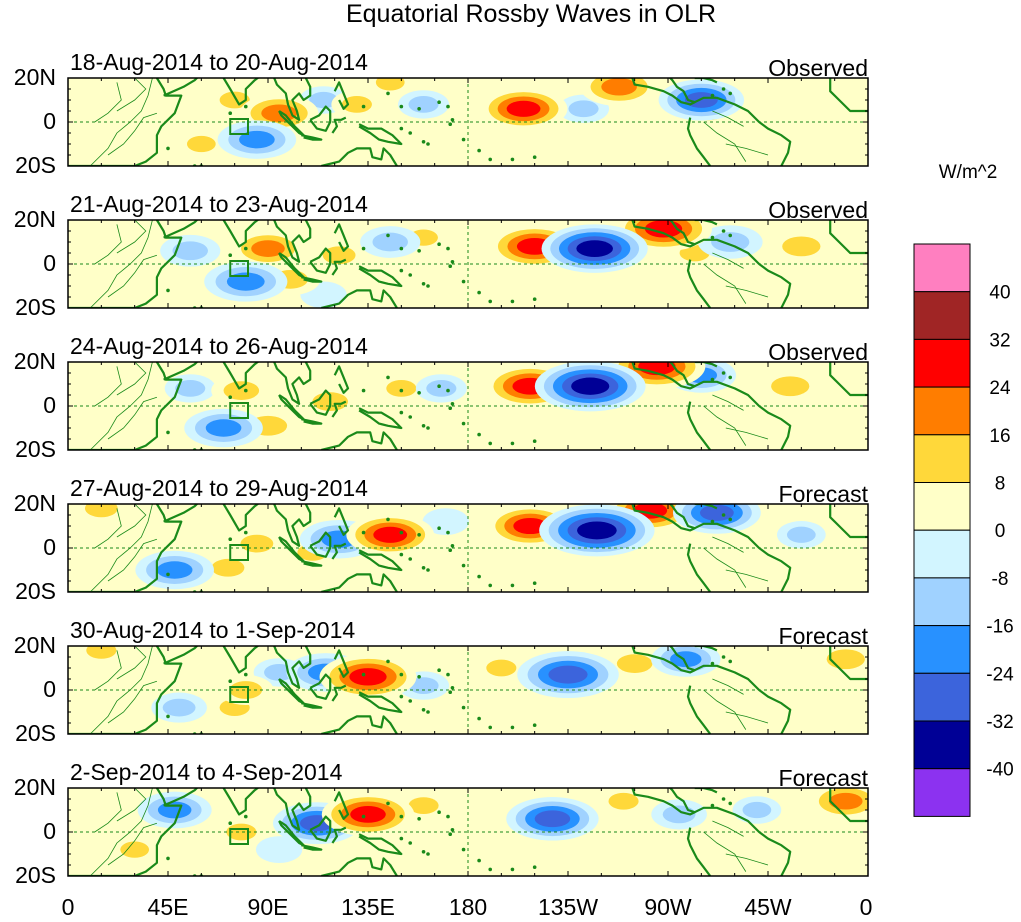  Describe the element at coordinates (49, 263) in the screenshot. I see `lat-tick-label: 0` at that location.